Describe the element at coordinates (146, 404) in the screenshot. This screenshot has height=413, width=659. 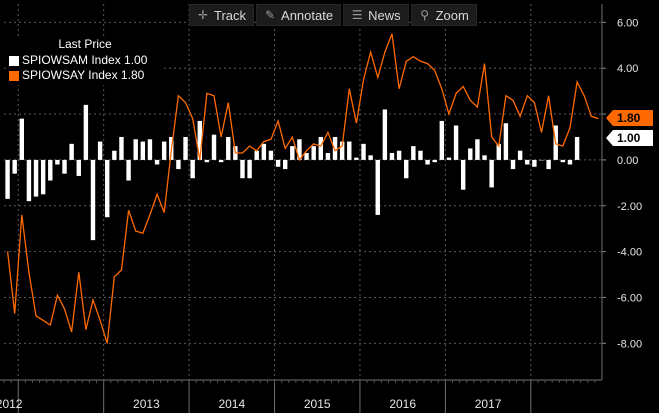
I see `x-year-label: 2013` at that location.